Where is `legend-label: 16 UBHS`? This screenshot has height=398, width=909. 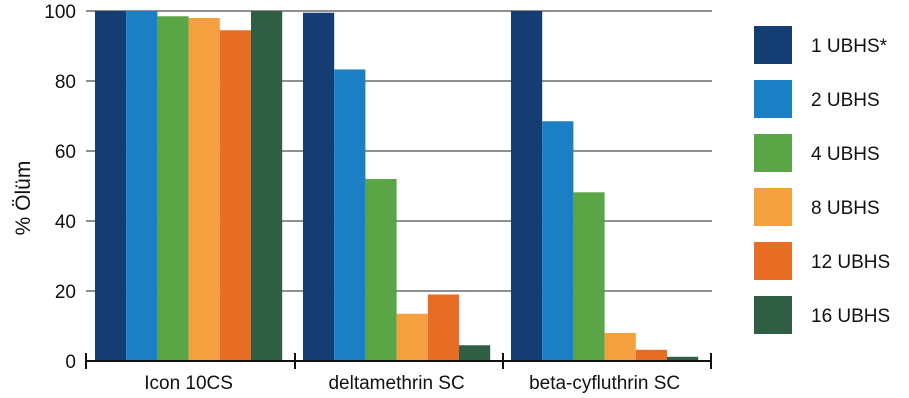
legend-label: 16 UBHS is located at coordinates (850, 316).